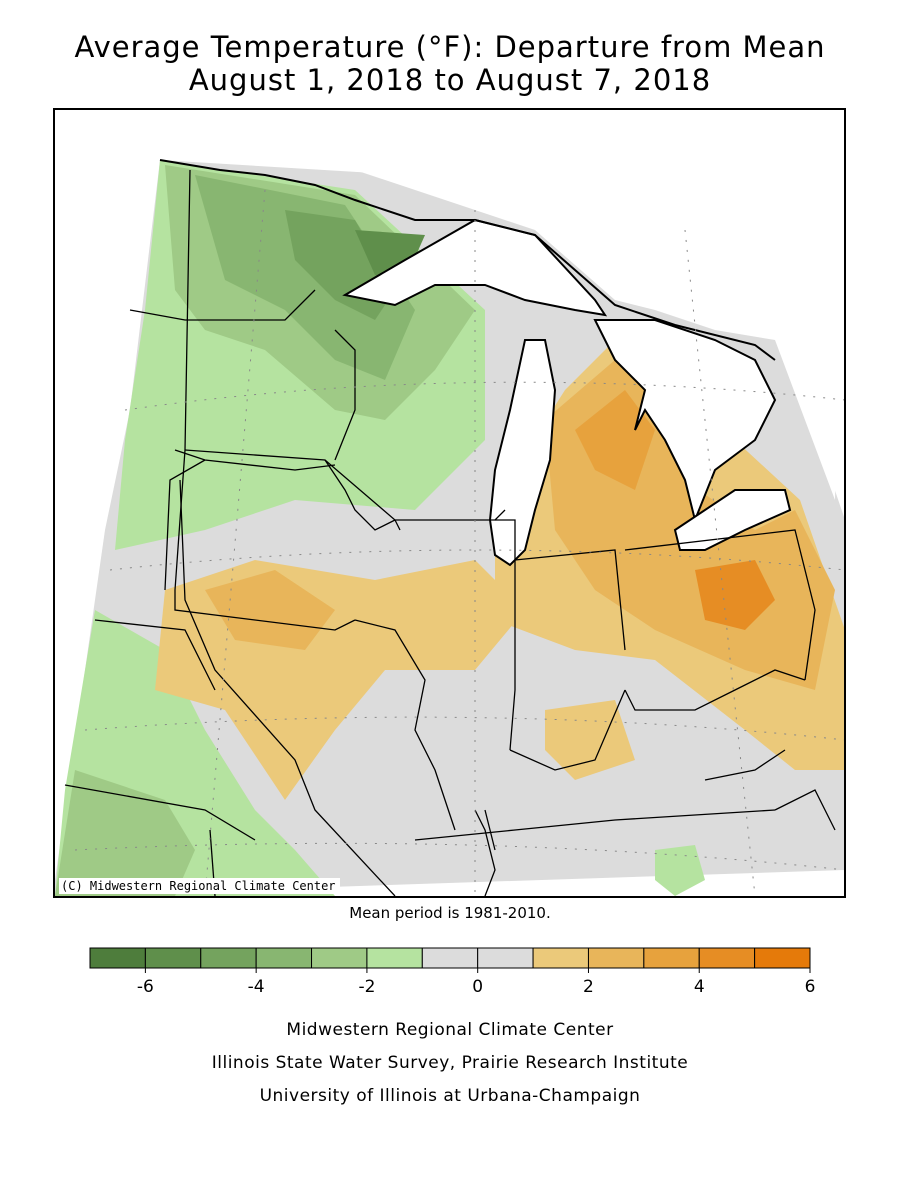 The height and width of the screenshot is (1200, 900). I want to click on legend-swatches, so click(450, 958).